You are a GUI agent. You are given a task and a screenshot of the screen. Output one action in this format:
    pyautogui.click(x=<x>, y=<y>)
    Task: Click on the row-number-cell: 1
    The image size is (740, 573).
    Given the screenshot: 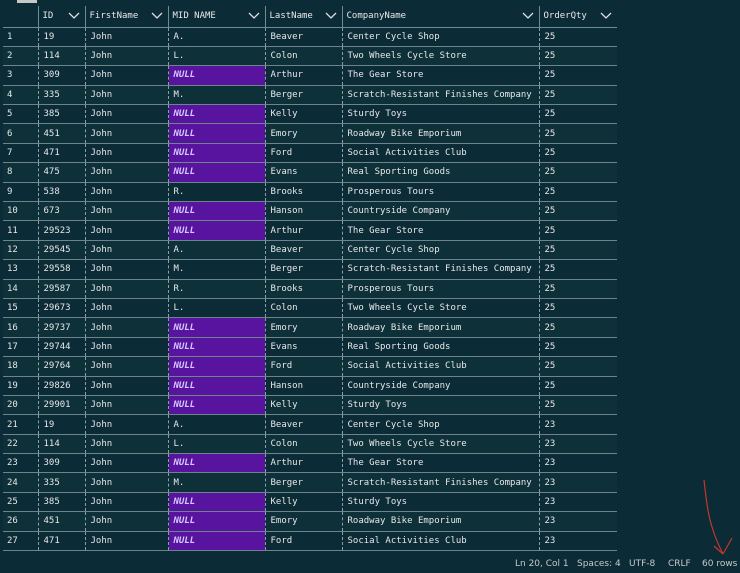 What is the action you would take?
    pyautogui.click(x=21, y=37)
    